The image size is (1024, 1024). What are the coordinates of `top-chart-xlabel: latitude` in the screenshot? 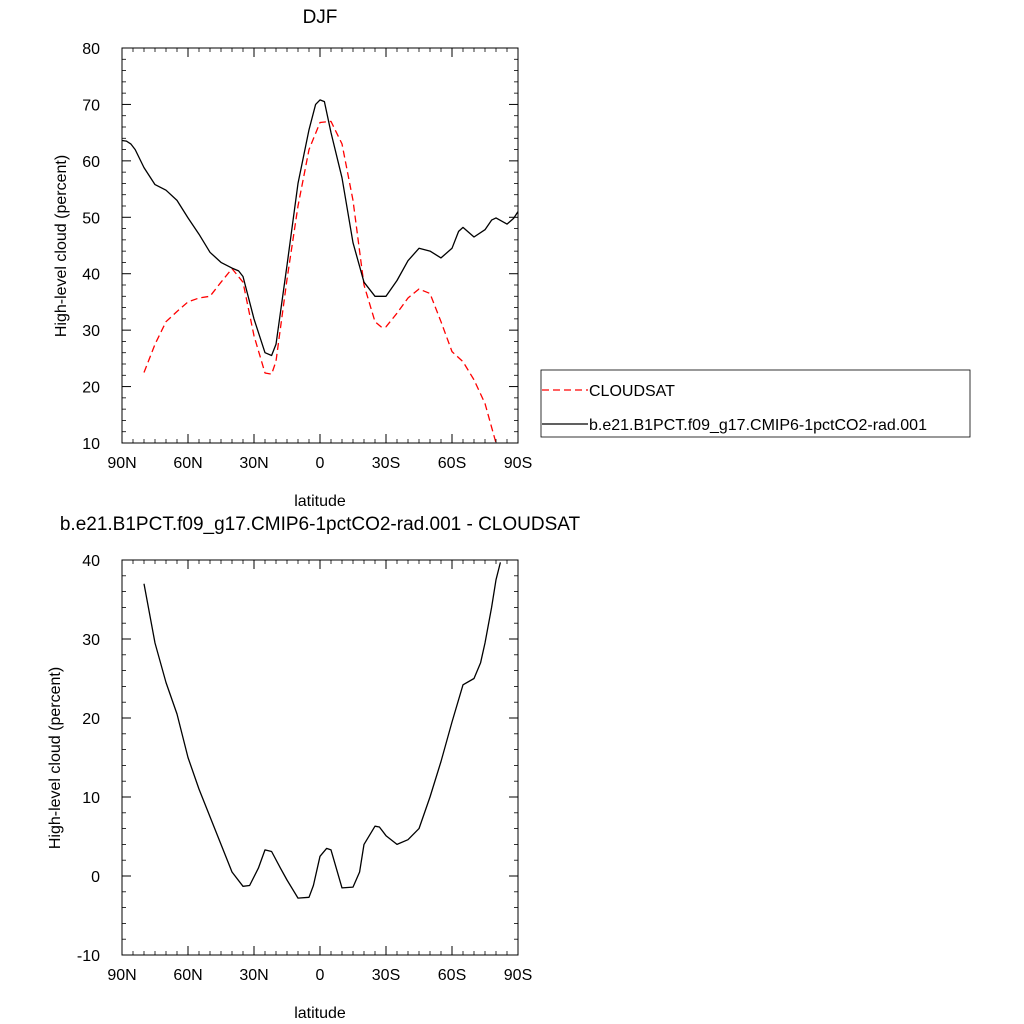 It's located at (320, 501).